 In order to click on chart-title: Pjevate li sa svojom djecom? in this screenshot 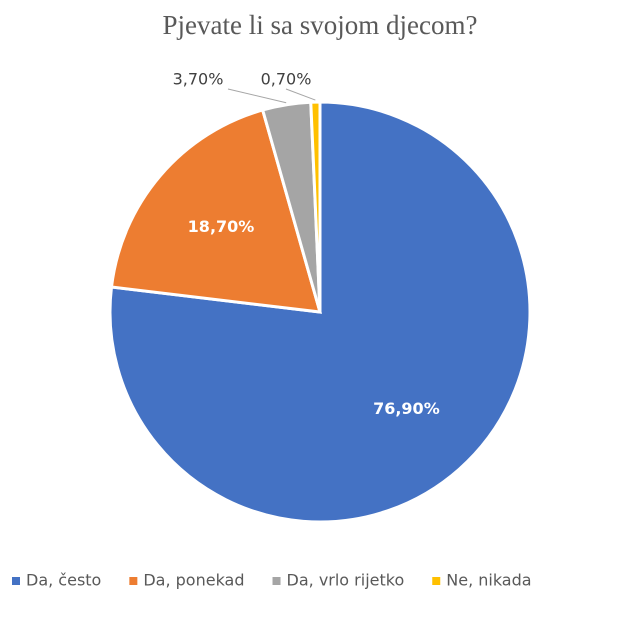, I will do `click(320, 25)`.